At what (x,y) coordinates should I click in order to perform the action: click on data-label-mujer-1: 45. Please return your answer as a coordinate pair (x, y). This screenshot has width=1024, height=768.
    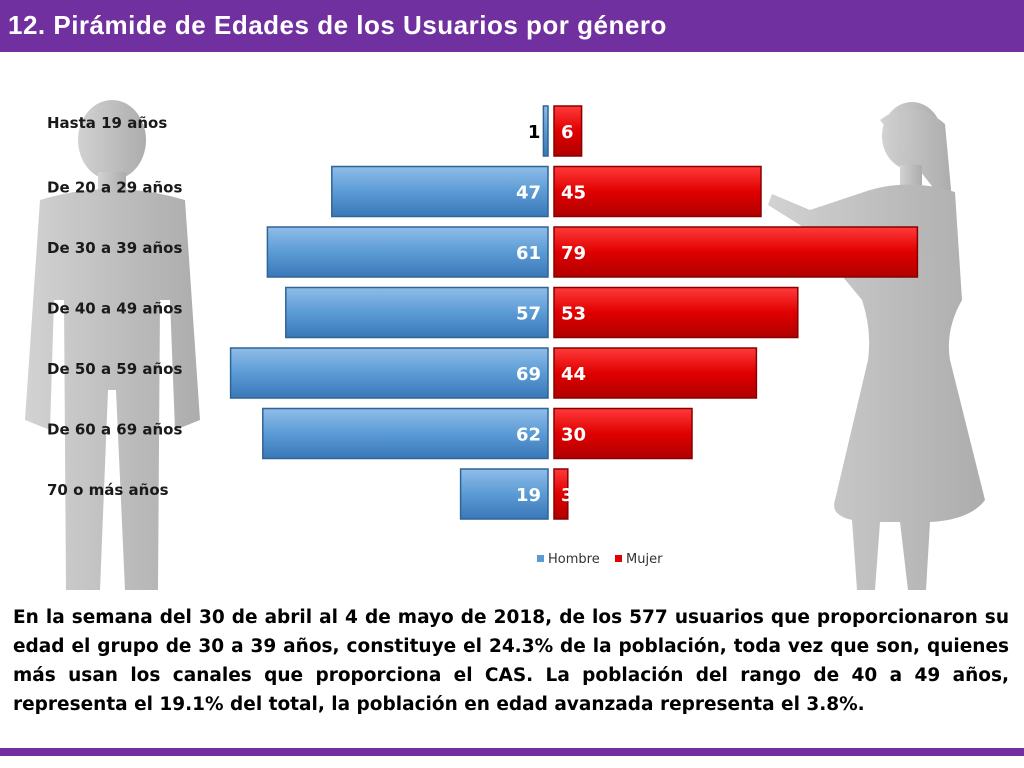
    Looking at the image, I should click on (573, 193).